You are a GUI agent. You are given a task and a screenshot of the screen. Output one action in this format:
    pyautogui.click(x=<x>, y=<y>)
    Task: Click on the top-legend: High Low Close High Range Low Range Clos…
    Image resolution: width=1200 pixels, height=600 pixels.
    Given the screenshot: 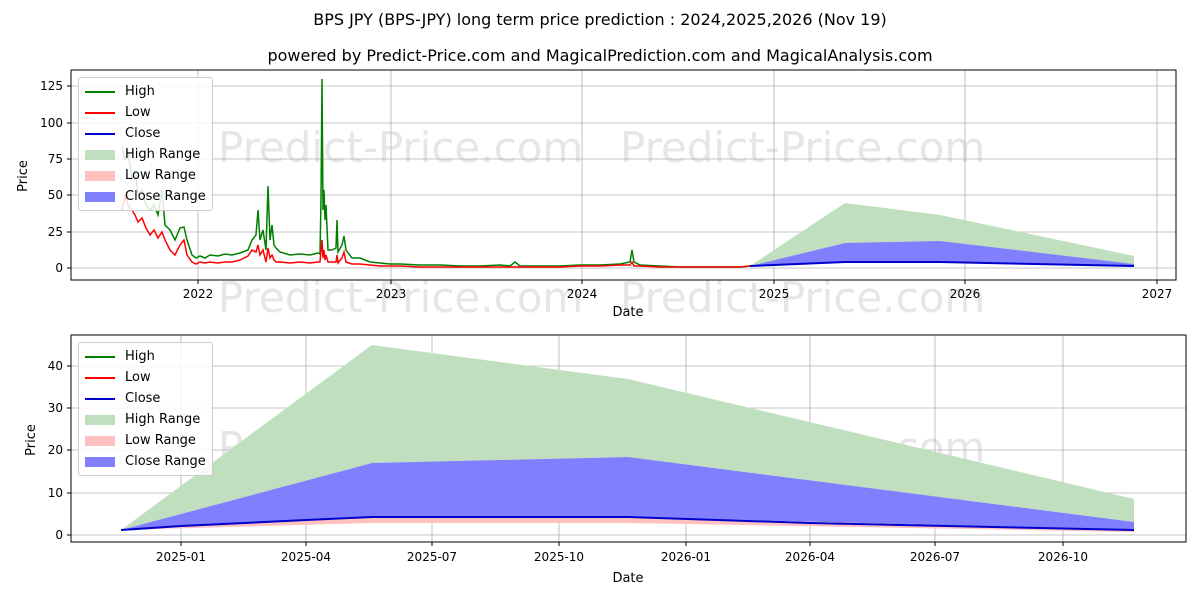 What is the action you would take?
    pyautogui.click(x=145, y=144)
    